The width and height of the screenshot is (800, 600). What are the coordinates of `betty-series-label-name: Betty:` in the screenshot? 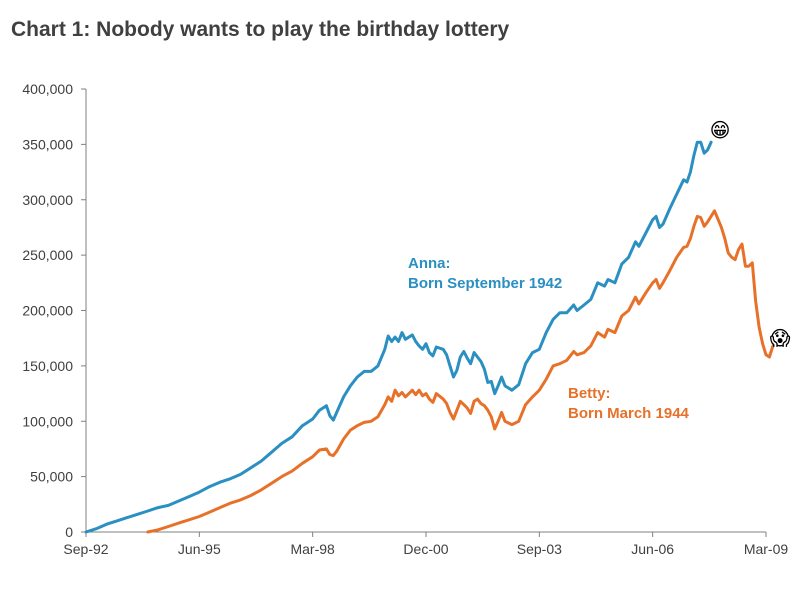 It's located at (589, 393).